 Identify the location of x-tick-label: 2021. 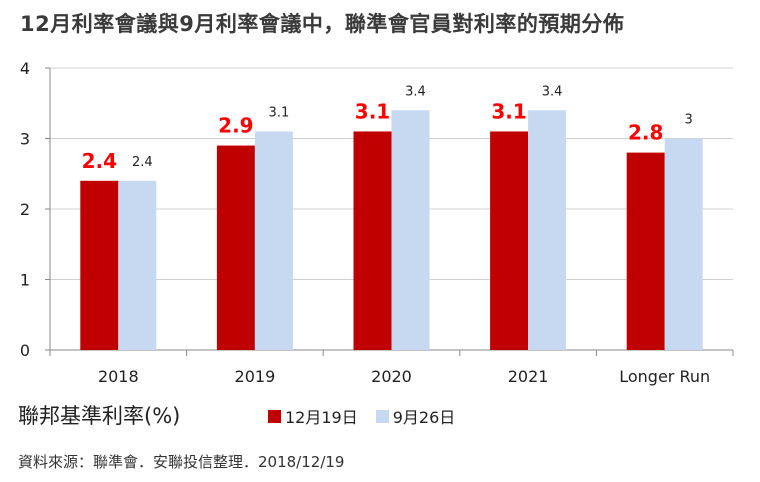
(528, 376).